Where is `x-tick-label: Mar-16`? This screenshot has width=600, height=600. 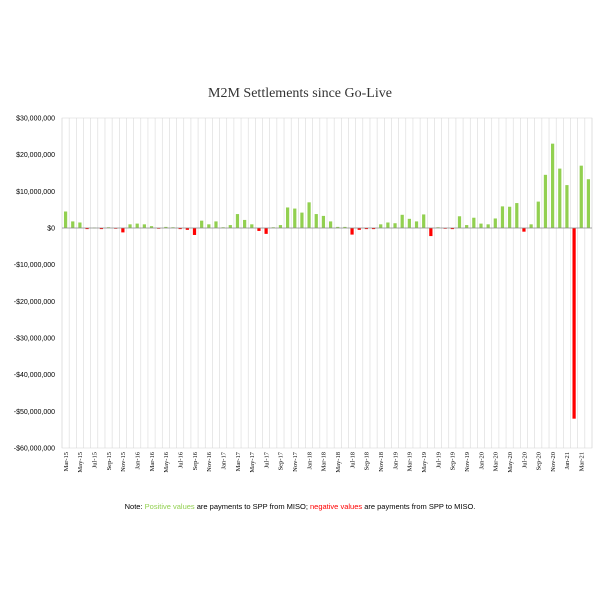 x-tick-label: Mar-16 is located at coordinates (152, 461).